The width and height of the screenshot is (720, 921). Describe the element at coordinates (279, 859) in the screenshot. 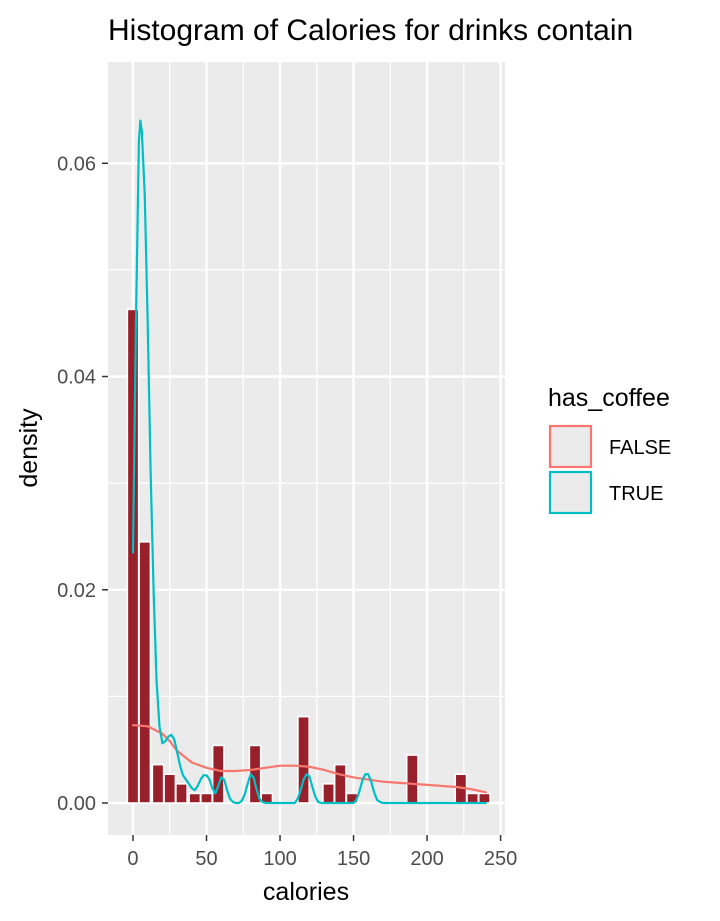

I see `x-tick-label: 100` at that location.